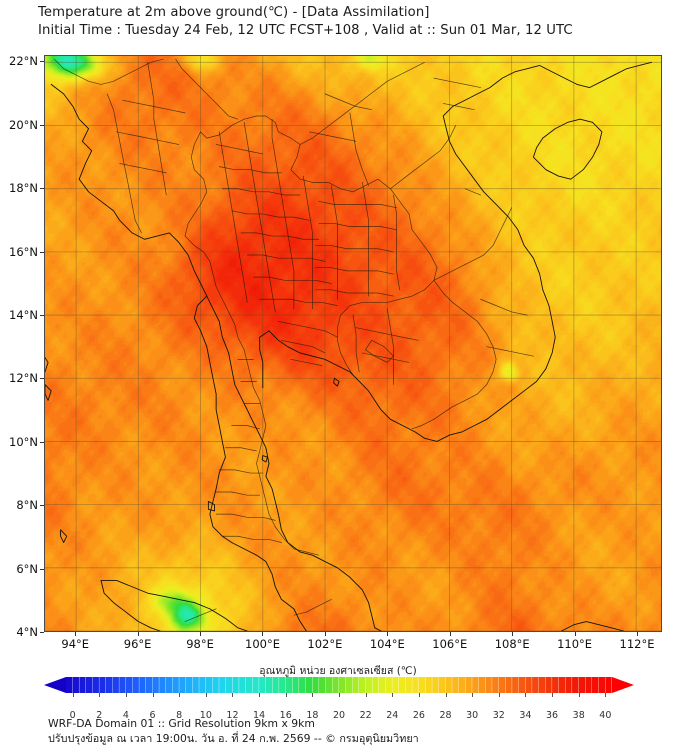 This screenshot has width=676, height=756. I want to click on colorbar-tick-label: 28, so click(445, 715).